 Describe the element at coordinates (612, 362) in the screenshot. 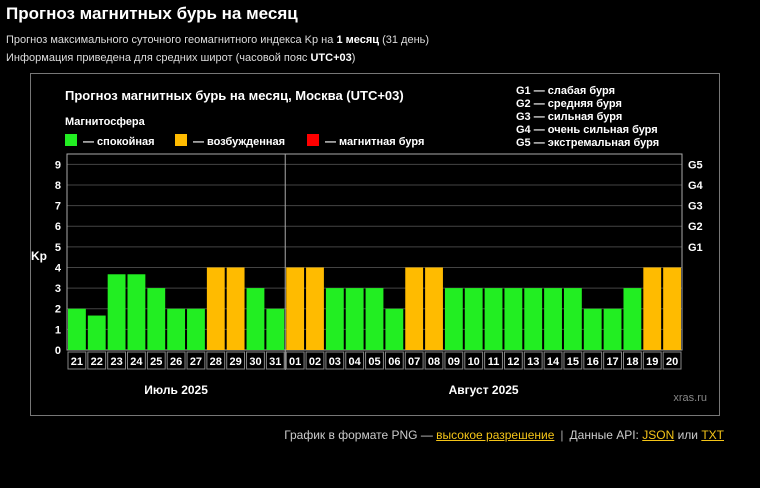

I see `x-tick-label: 17` at that location.